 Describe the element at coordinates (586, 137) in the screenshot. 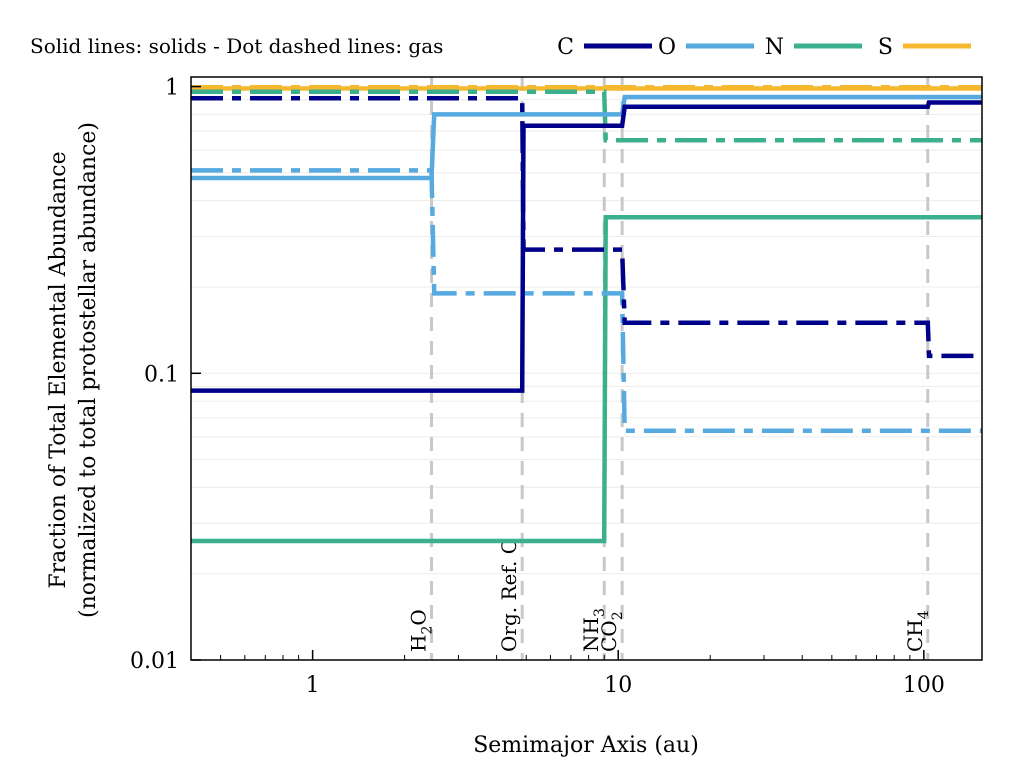

I see `series-o-solid` at that location.